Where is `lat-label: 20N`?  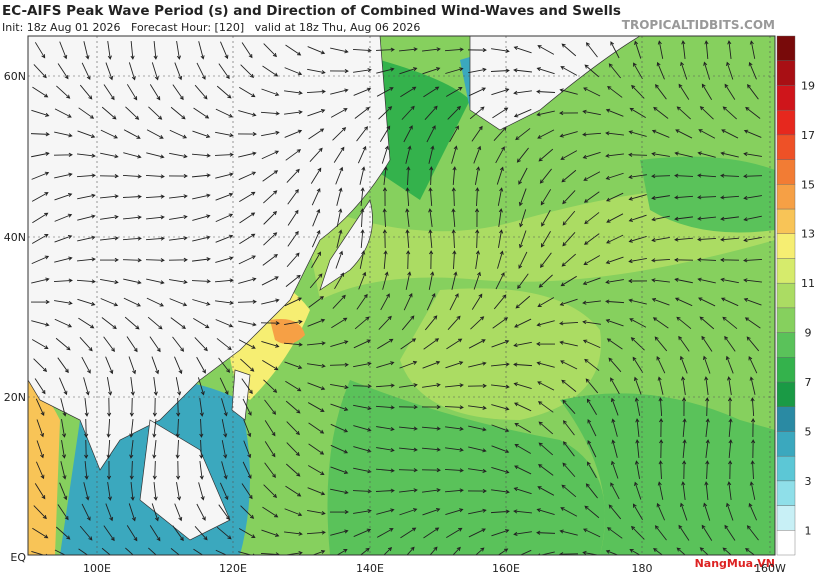
lat-label: 20N is located at coordinates (15, 397).